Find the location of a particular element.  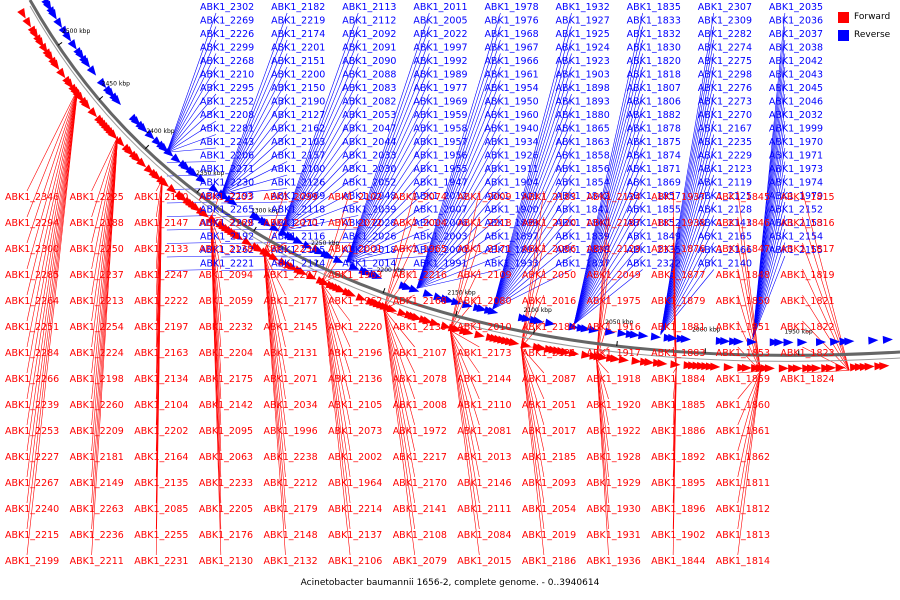

forward-gene-label: ABK1_2237 is located at coordinates (97, 275).